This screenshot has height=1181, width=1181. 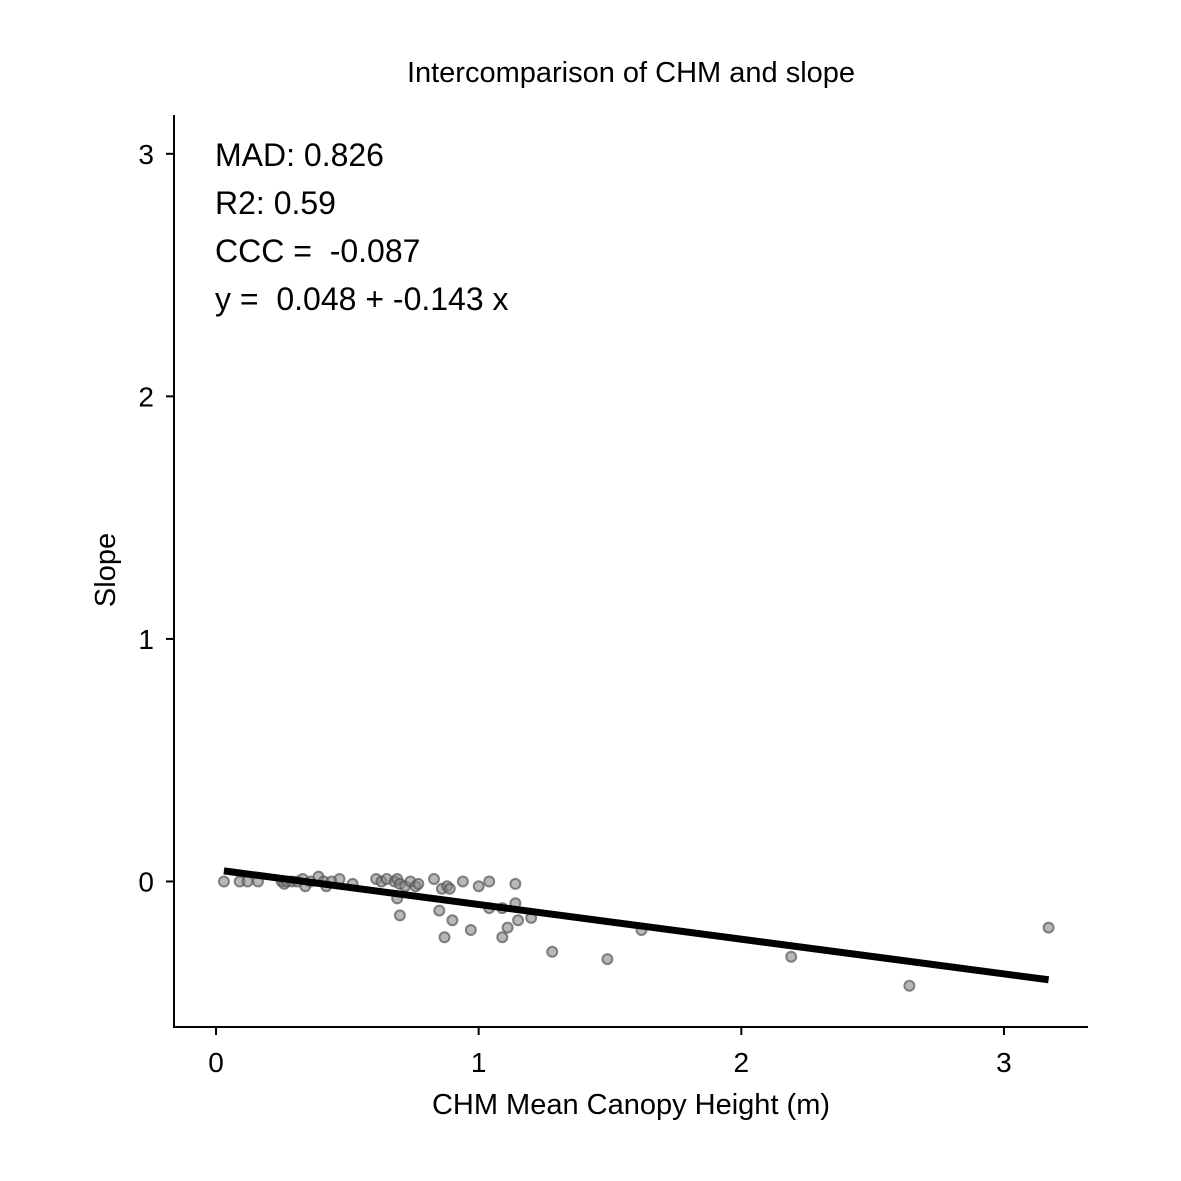 I want to click on x-ticks: 0 1 2 3, so click(x=610, y=1052).